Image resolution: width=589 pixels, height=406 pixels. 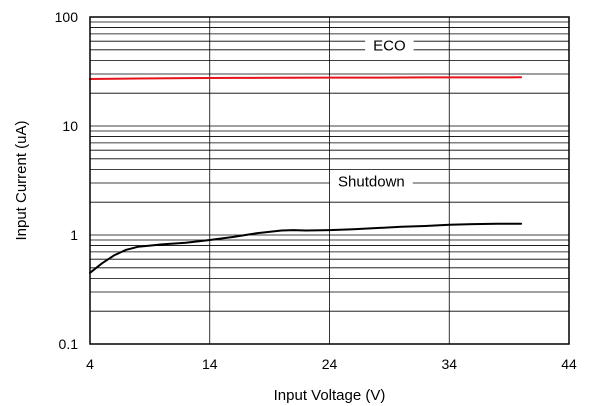 I want to click on x-tick-label: 44, so click(x=569, y=364).